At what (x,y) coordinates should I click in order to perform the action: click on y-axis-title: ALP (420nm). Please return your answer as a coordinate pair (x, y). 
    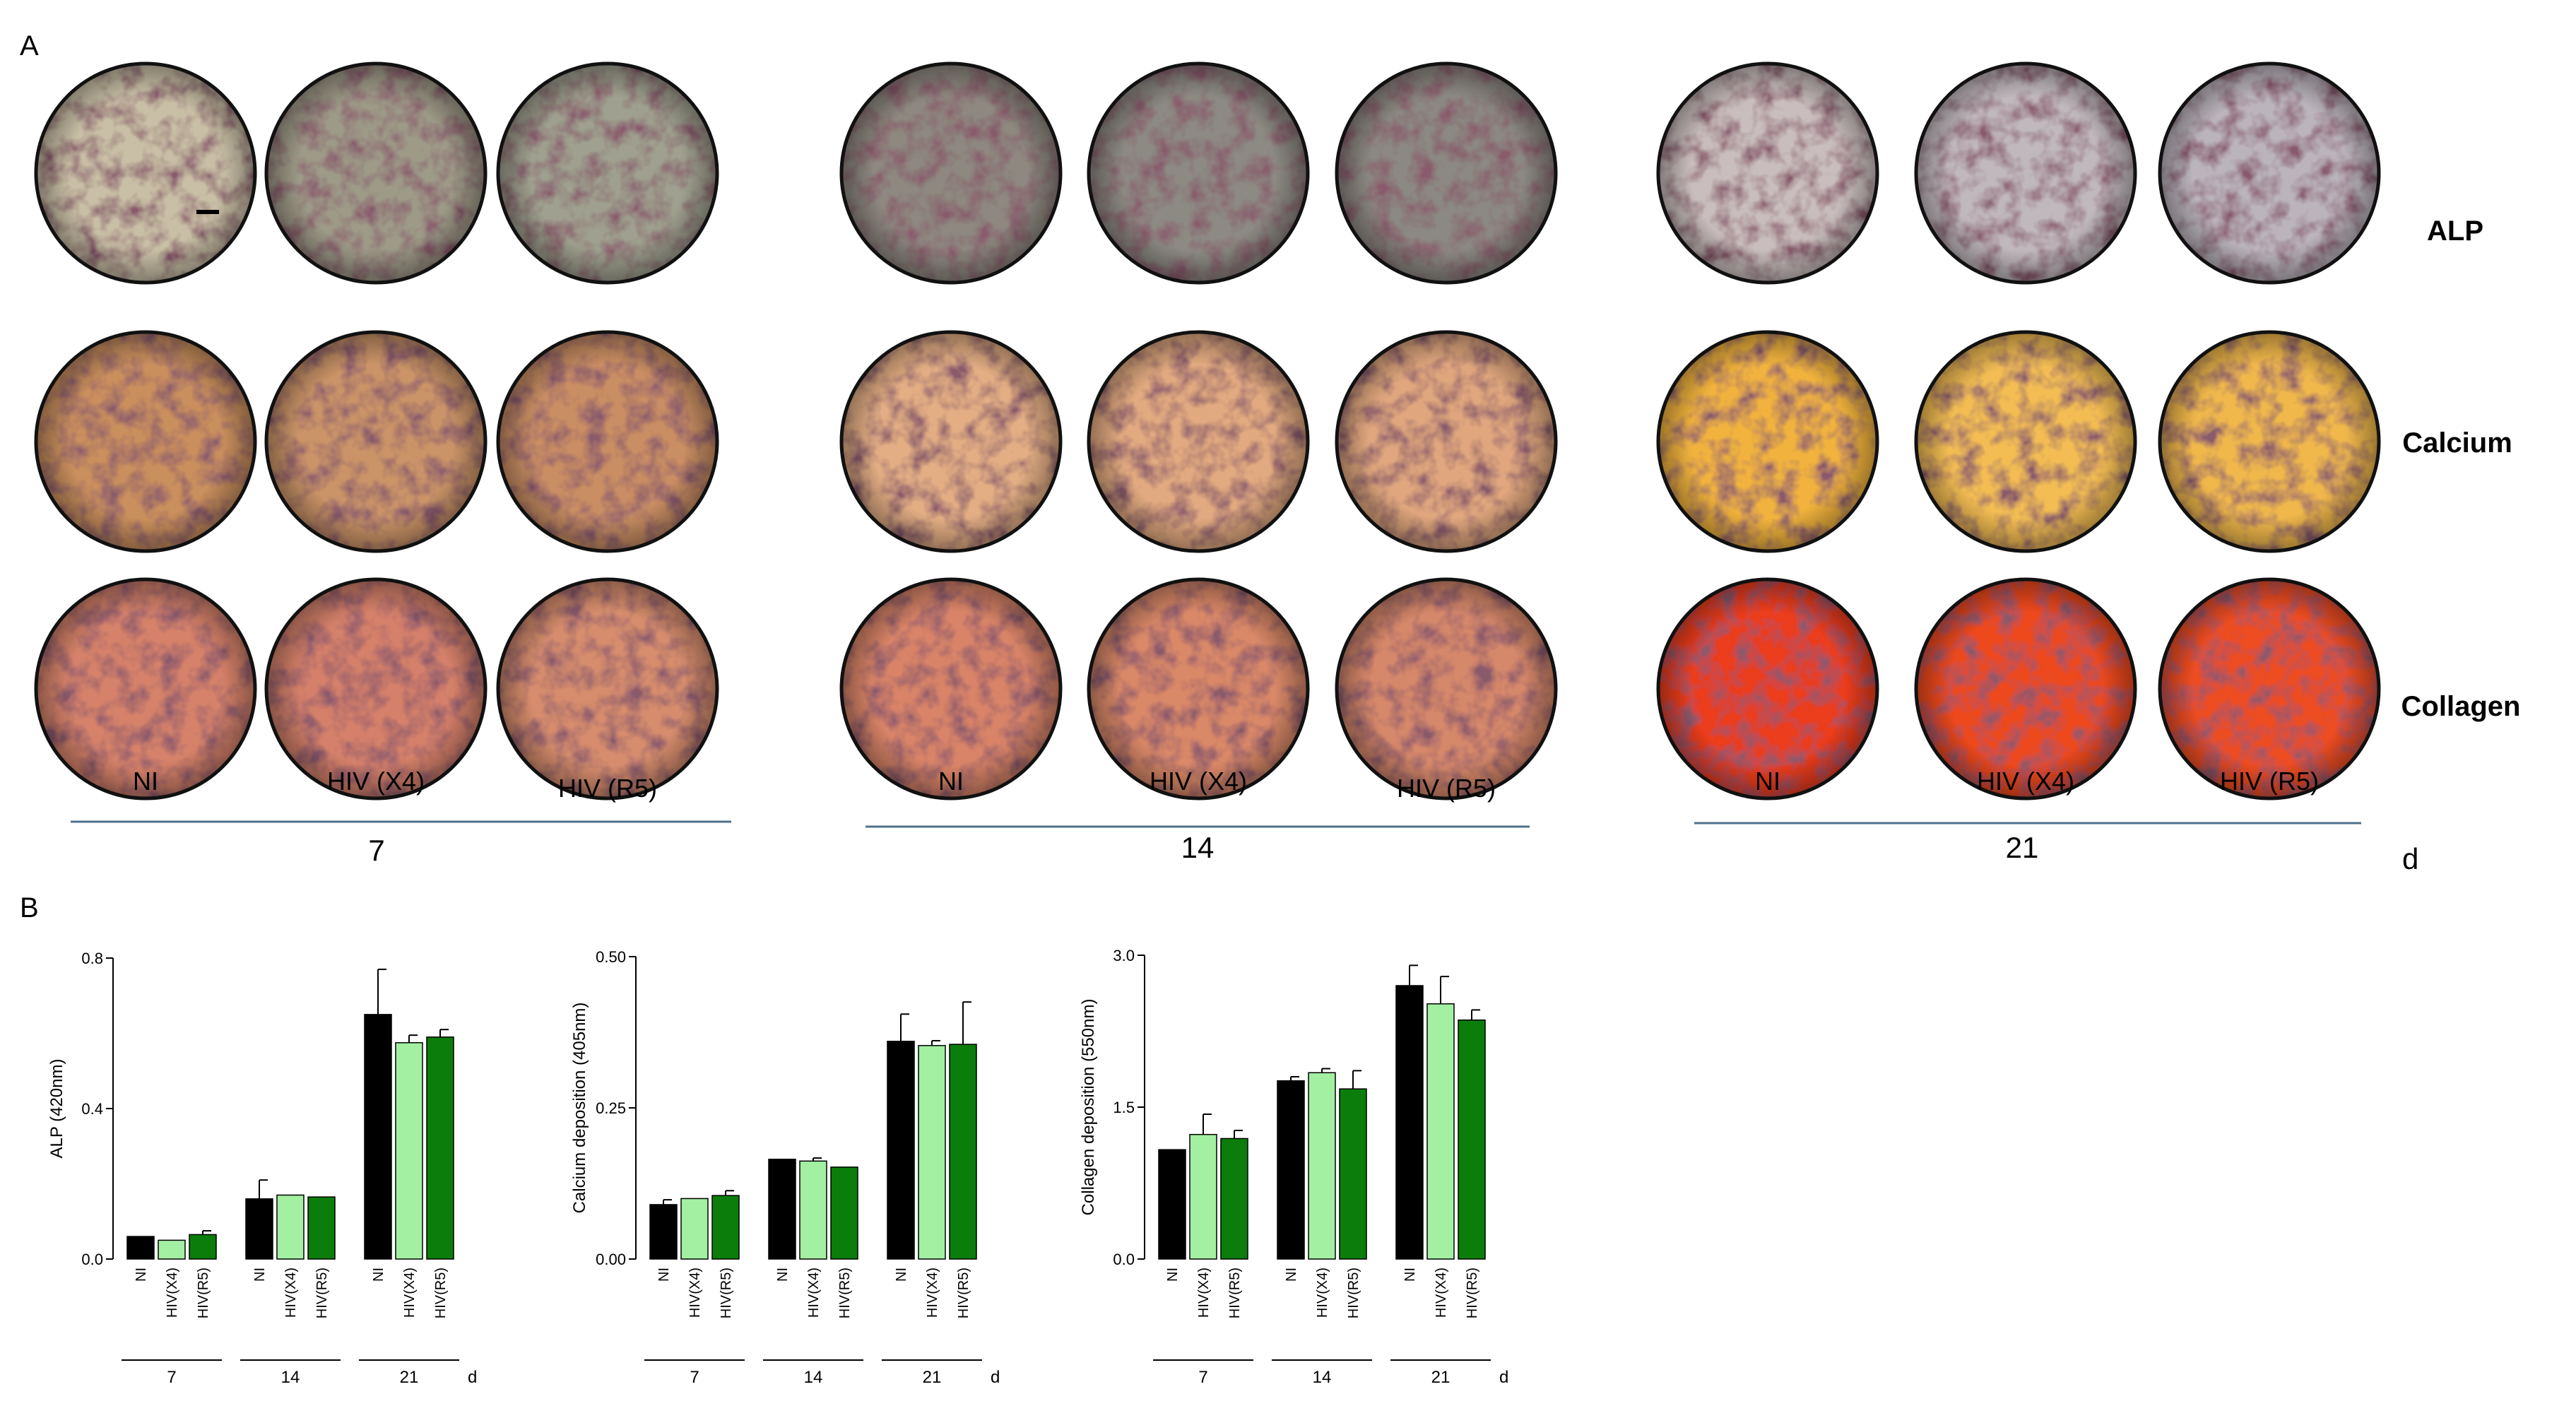
    Looking at the image, I should click on (56, 1109).